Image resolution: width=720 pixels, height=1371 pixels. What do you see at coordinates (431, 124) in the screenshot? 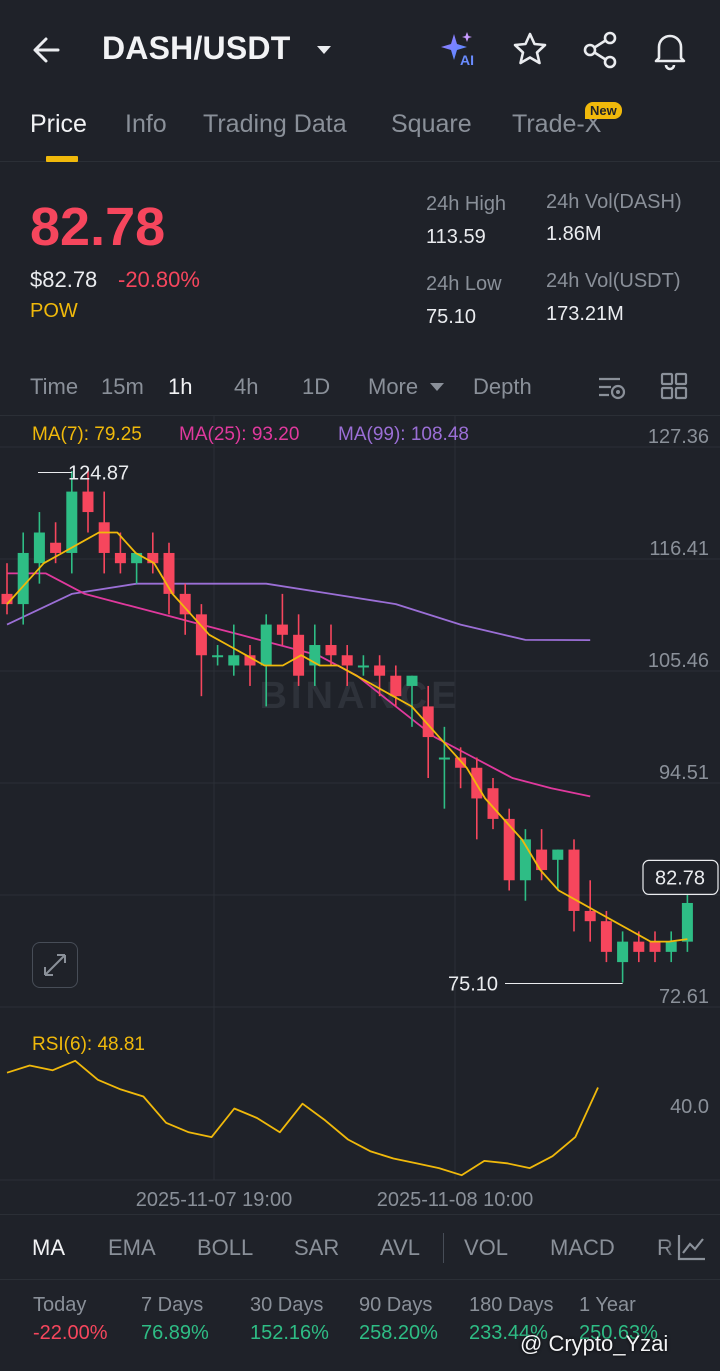
I see `tab-square: Square` at bounding box center [431, 124].